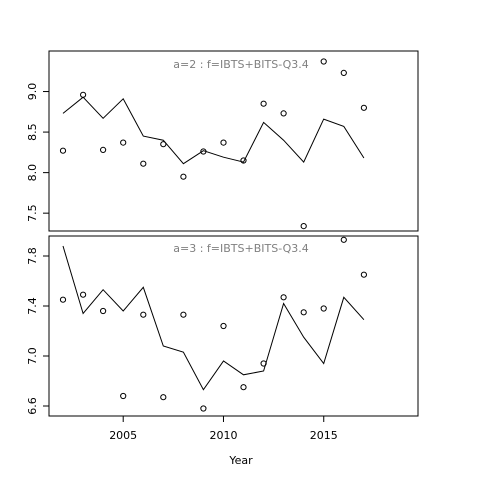  I want to click on x-axis-title: Year, so click(240, 460).